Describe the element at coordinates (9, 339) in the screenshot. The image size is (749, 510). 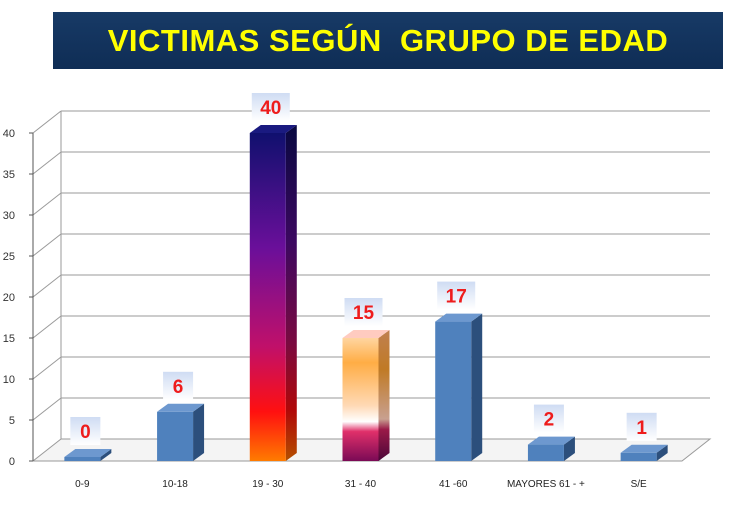
I see `y-tick-label: 15` at that location.